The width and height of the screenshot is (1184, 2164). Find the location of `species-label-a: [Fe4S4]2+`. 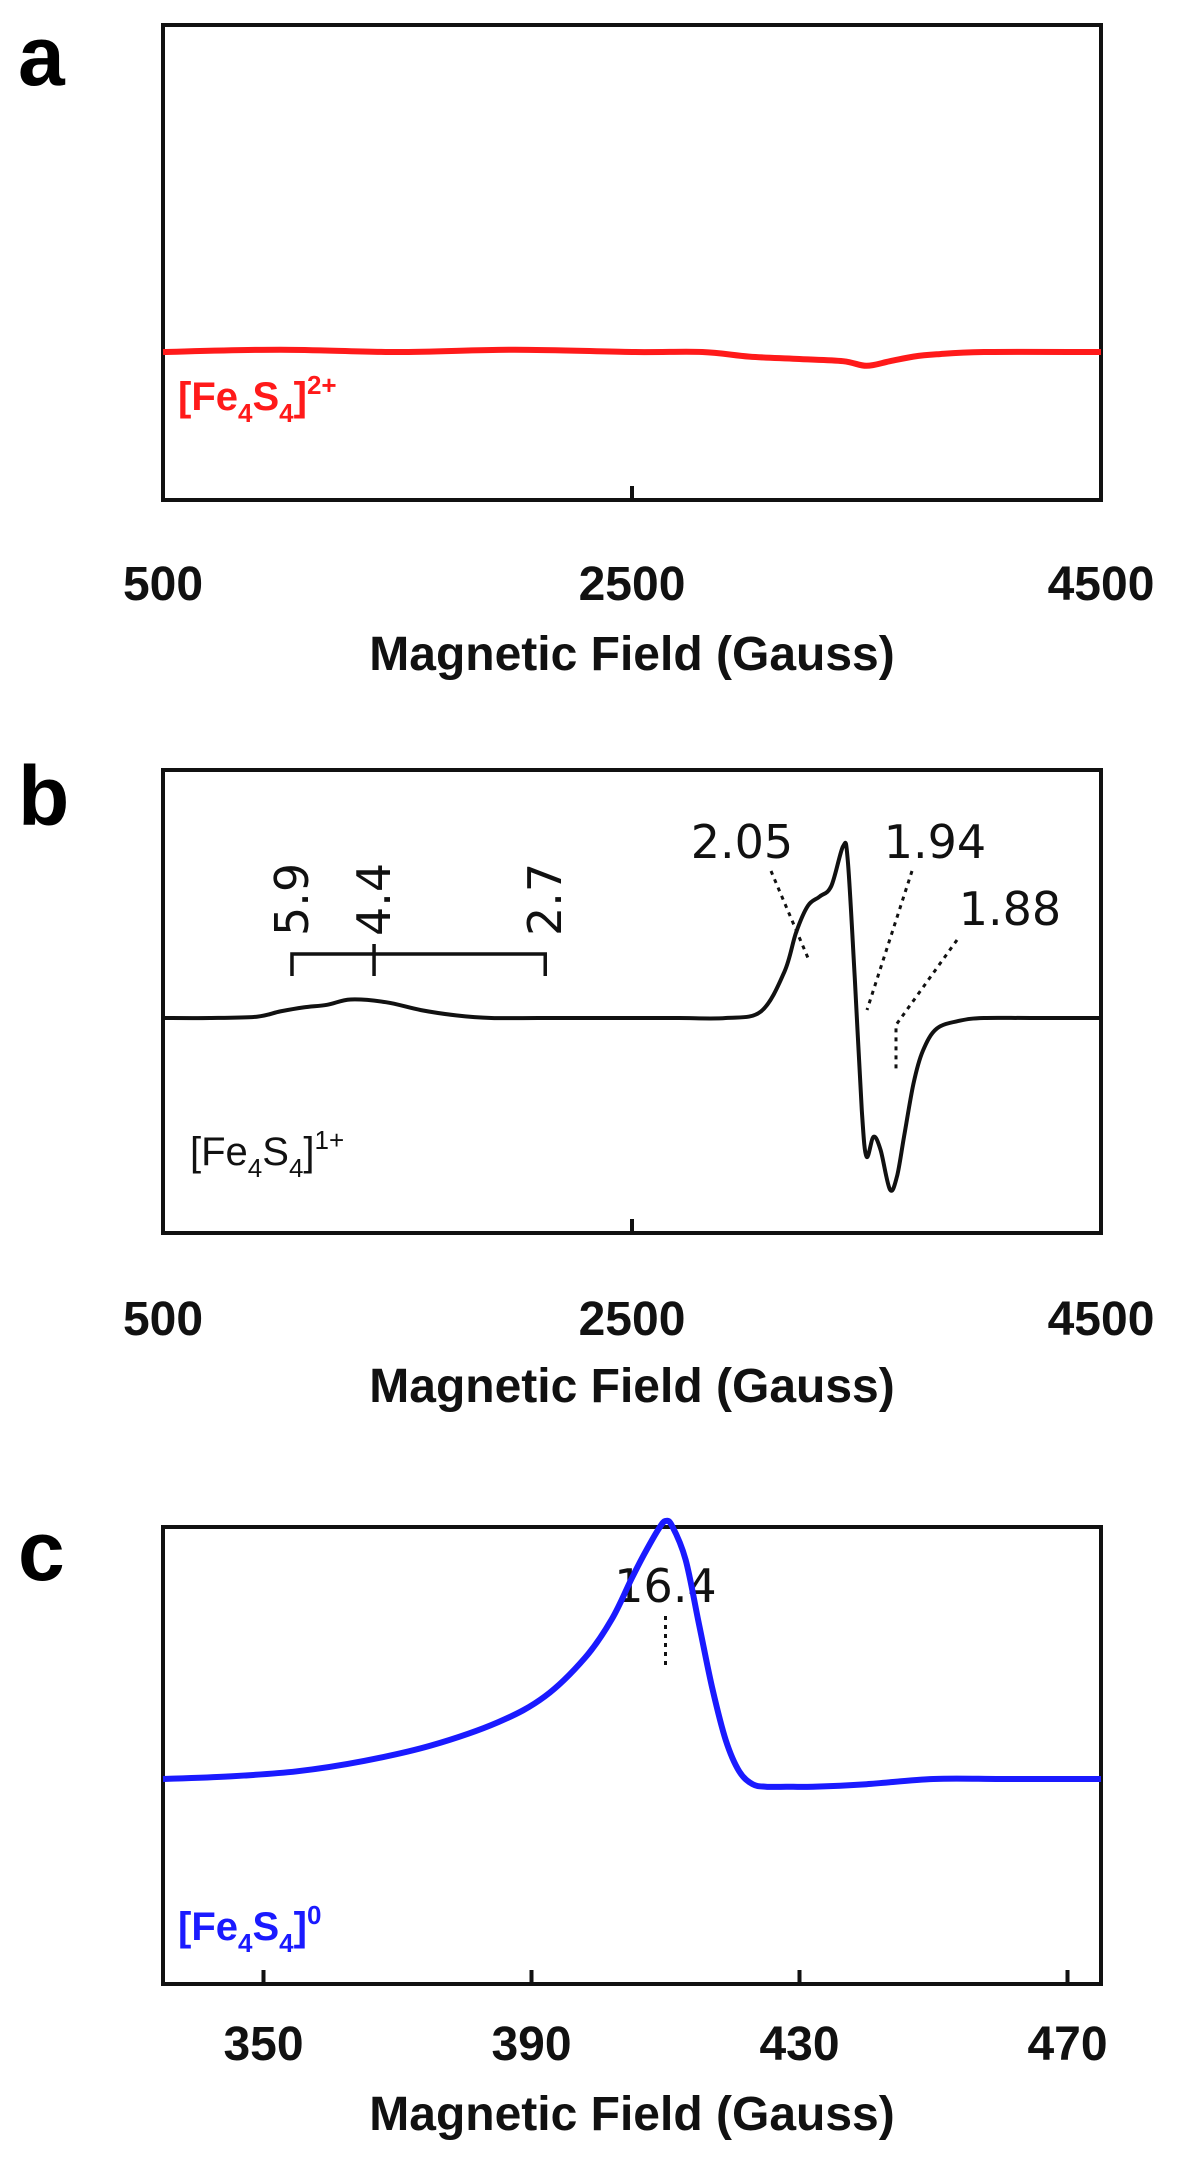

species-label-a: [Fe4S4]2+ is located at coordinates (257, 399).